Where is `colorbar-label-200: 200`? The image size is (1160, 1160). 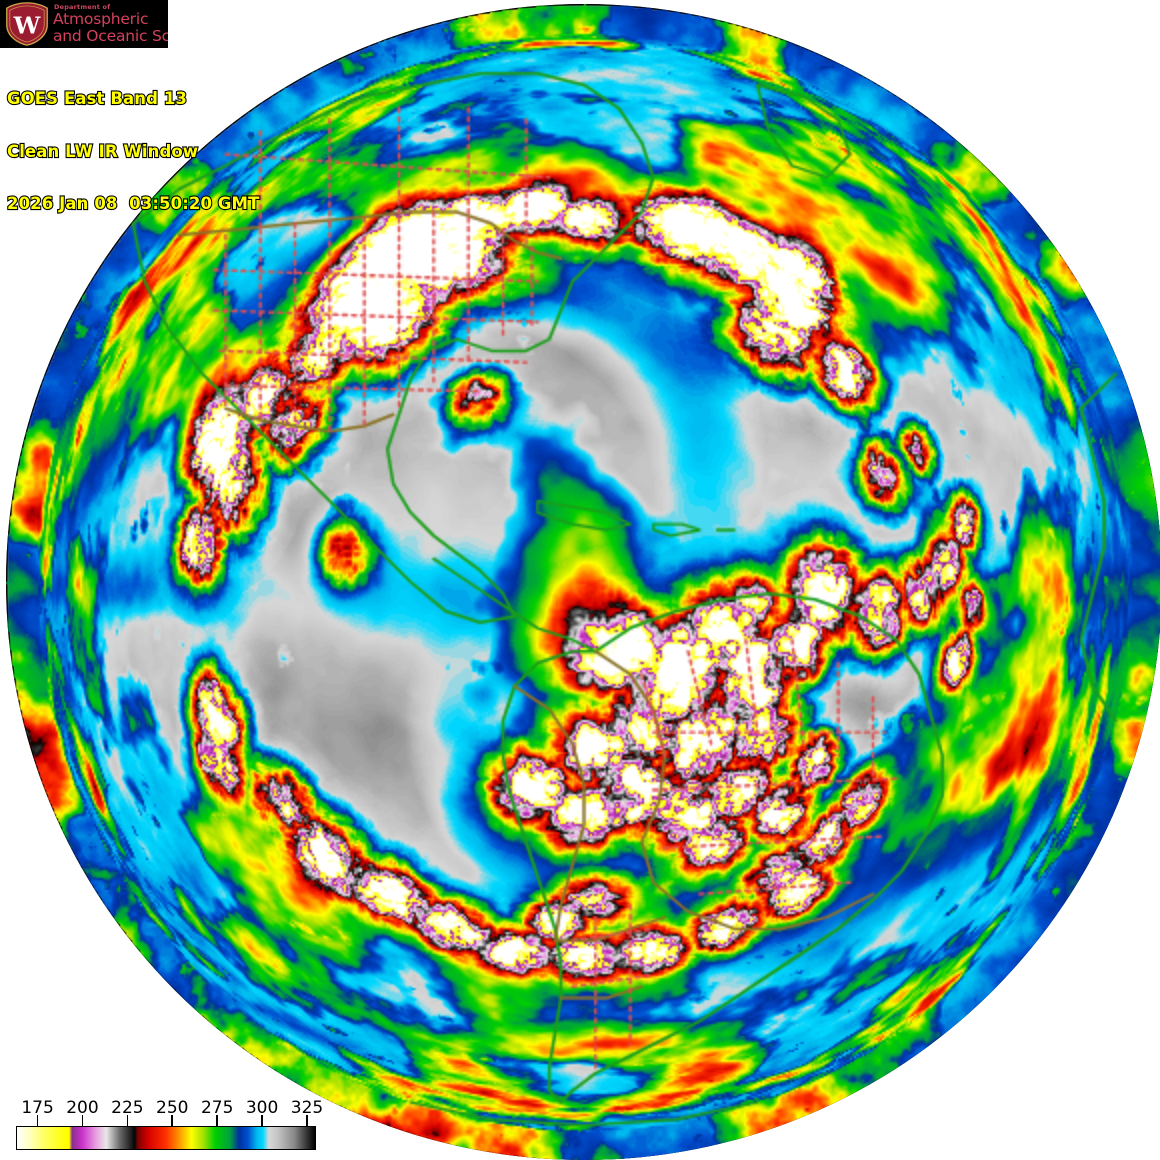 colorbar-label-200: 200 is located at coordinates (82, 1108).